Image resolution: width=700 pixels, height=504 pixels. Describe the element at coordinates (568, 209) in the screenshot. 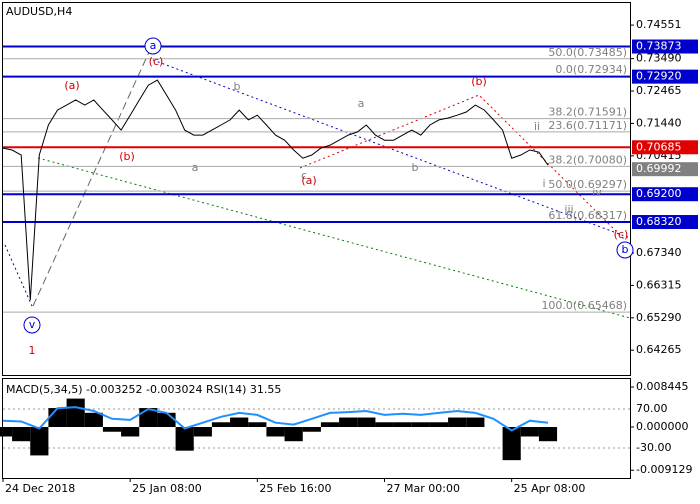

I see `wave-label: iii` at that location.